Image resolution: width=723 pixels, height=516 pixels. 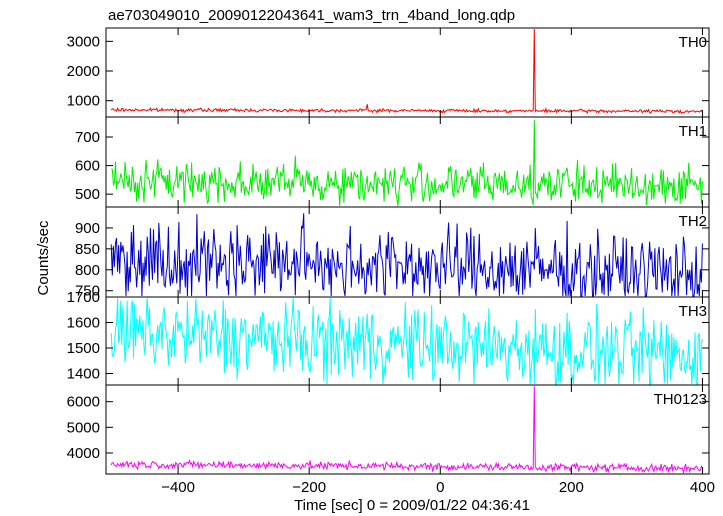 I want to click on x-tick-label: −200, so click(x=309, y=487).